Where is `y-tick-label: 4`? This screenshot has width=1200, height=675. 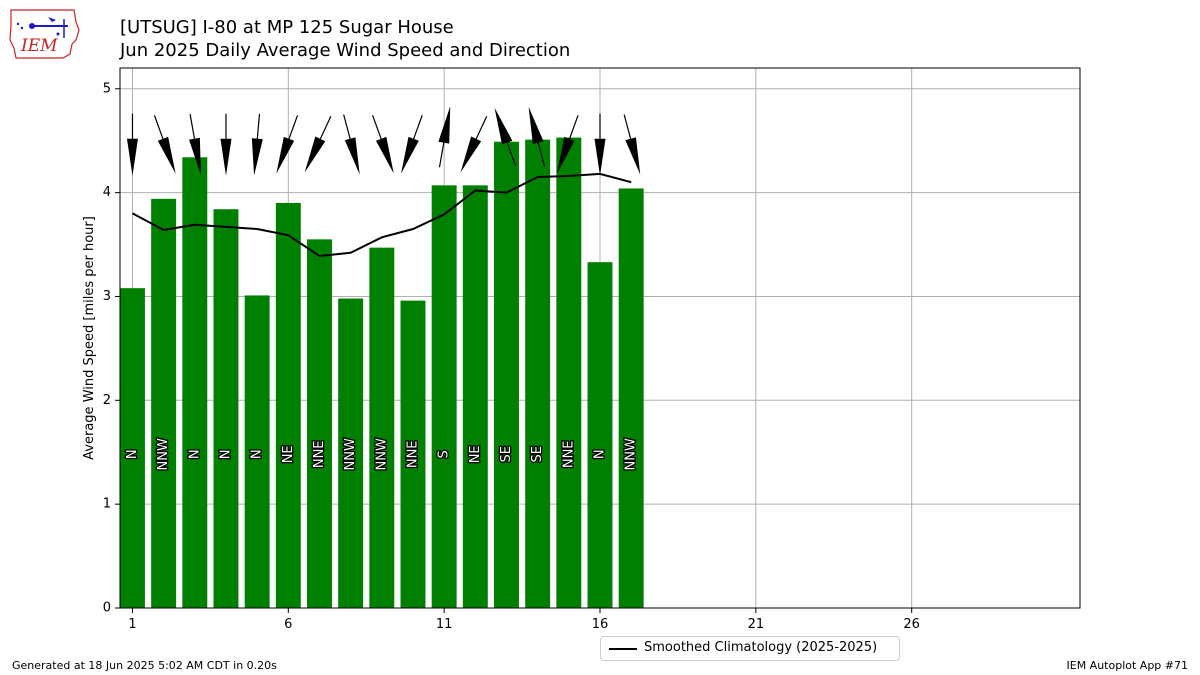
y-tick-label: 4 is located at coordinates (107, 192).